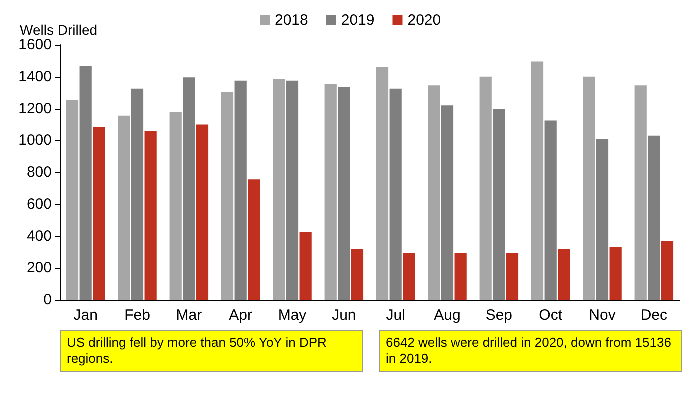 The image size is (692, 401). What do you see at coordinates (39, 268) in the screenshot?
I see `y-tick-label: 200` at bounding box center [39, 268].